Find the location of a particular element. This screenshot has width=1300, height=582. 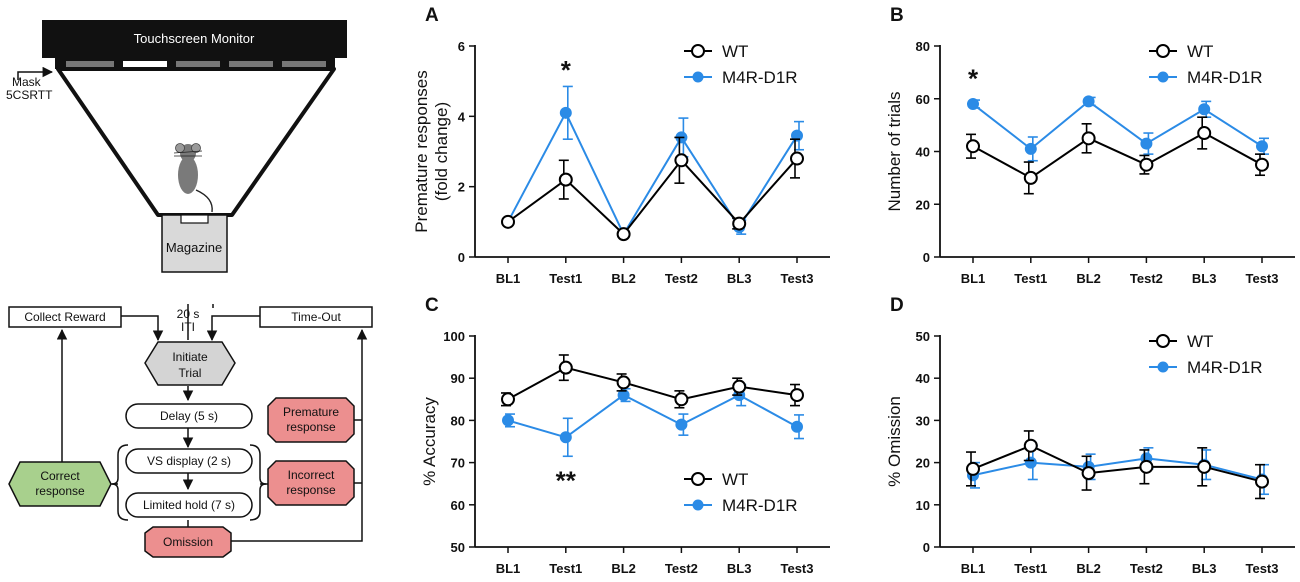

legend-swatch-wt-b is located at coordinates (1163, 51).